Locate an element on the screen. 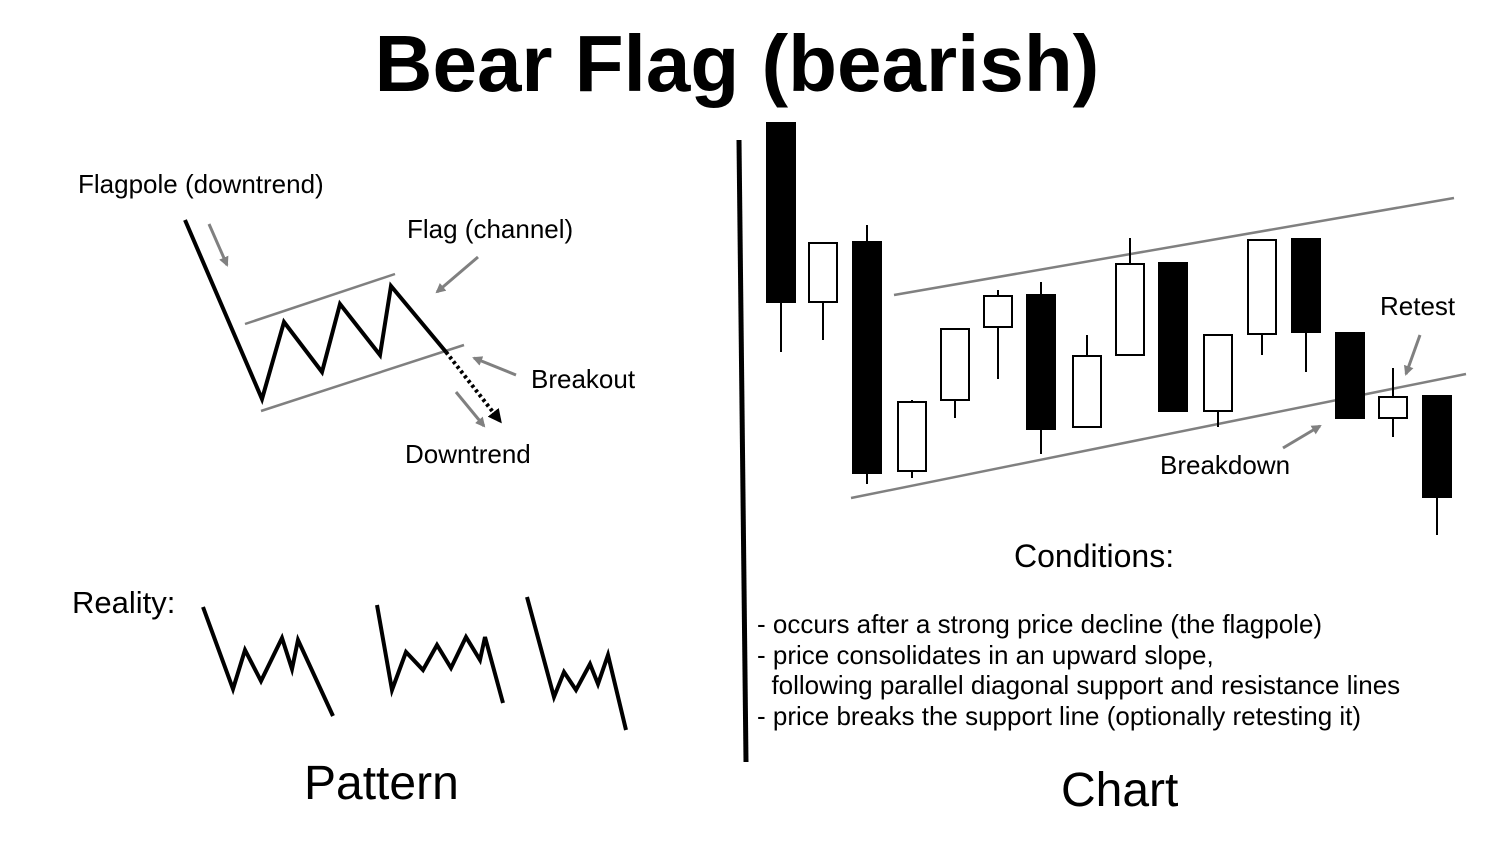  flagpole-arrow is located at coordinates (218, 245).